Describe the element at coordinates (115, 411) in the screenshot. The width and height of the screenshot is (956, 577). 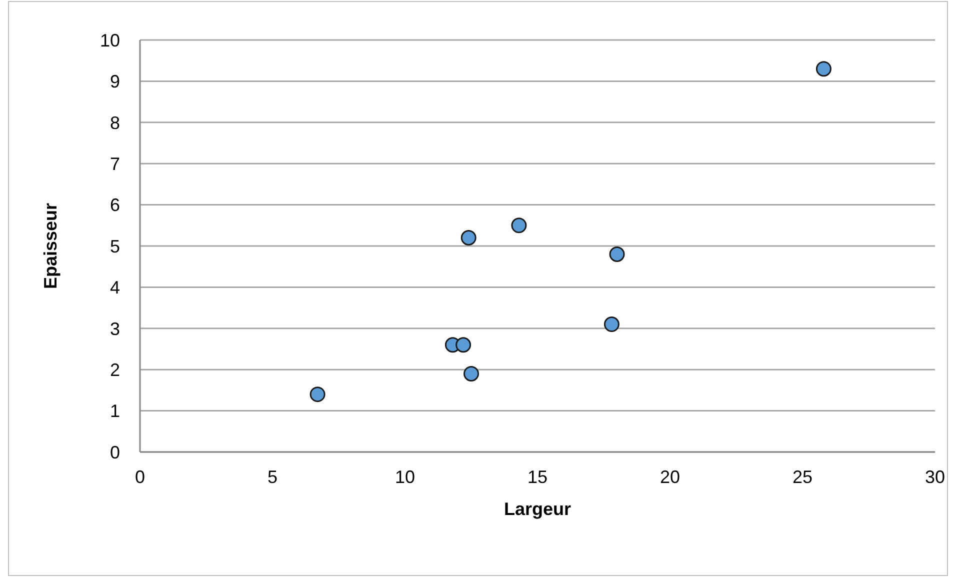
I see `y-tick-label: 1` at that location.